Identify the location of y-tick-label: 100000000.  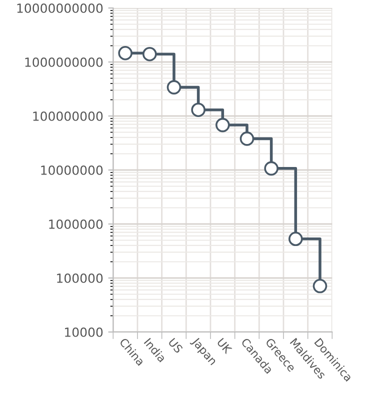
(68, 116).